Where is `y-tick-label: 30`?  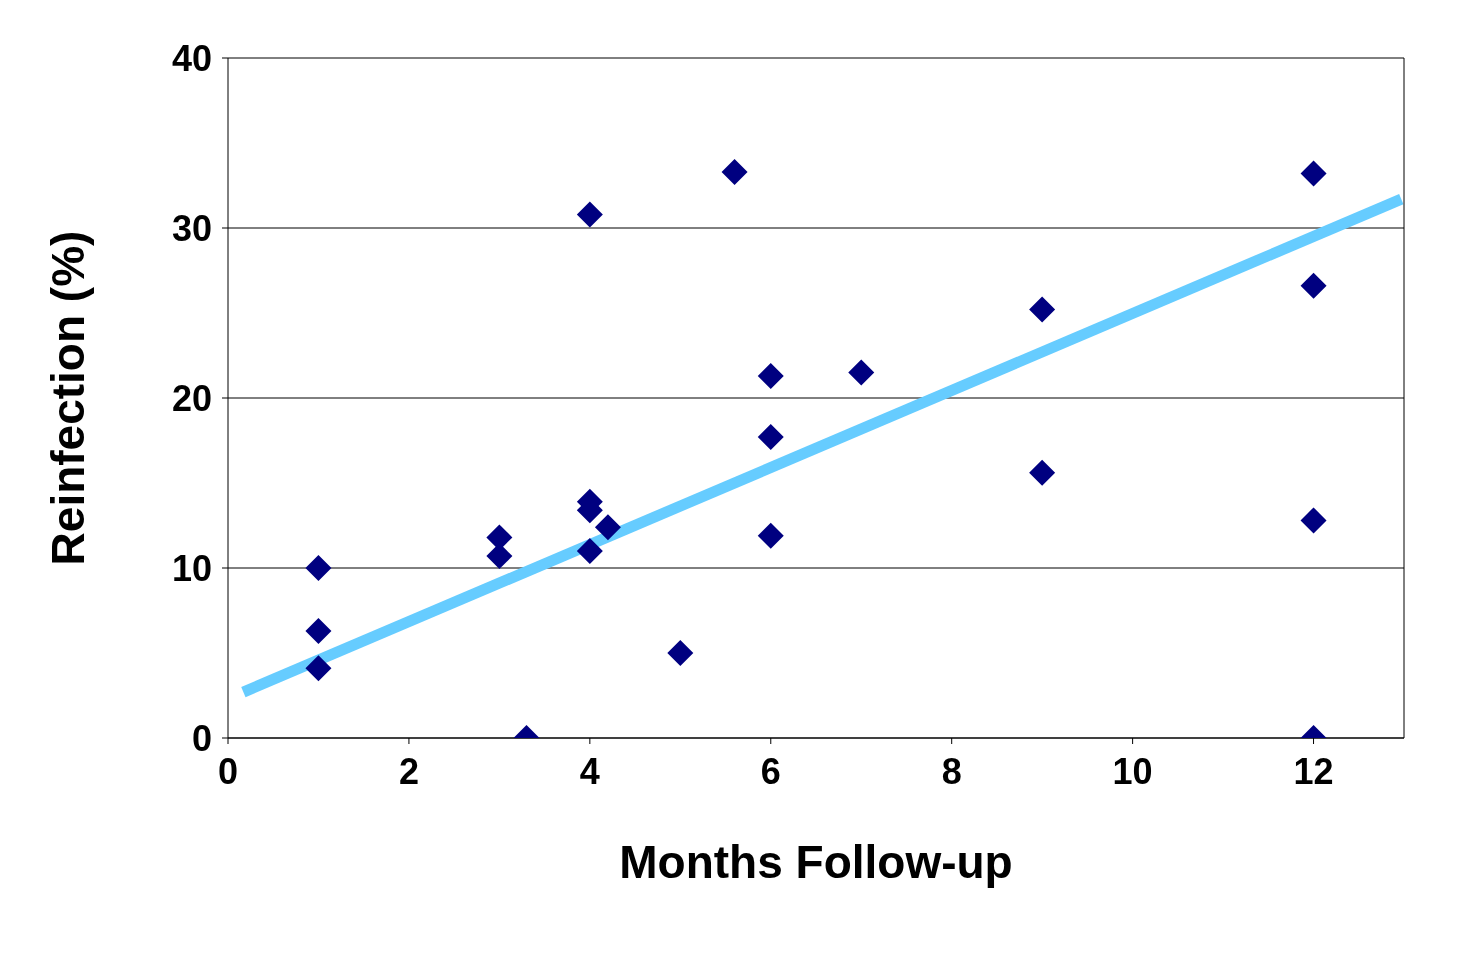
y-tick-label: 30 is located at coordinates (191, 228).